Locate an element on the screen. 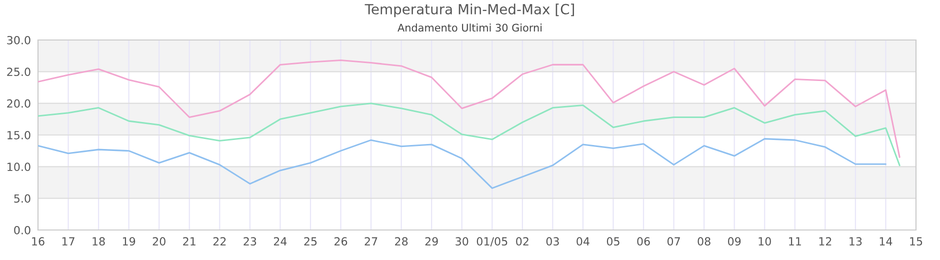 The width and height of the screenshot is (940, 260). x-tick-label: 22 is located at coordinates (219, 241).